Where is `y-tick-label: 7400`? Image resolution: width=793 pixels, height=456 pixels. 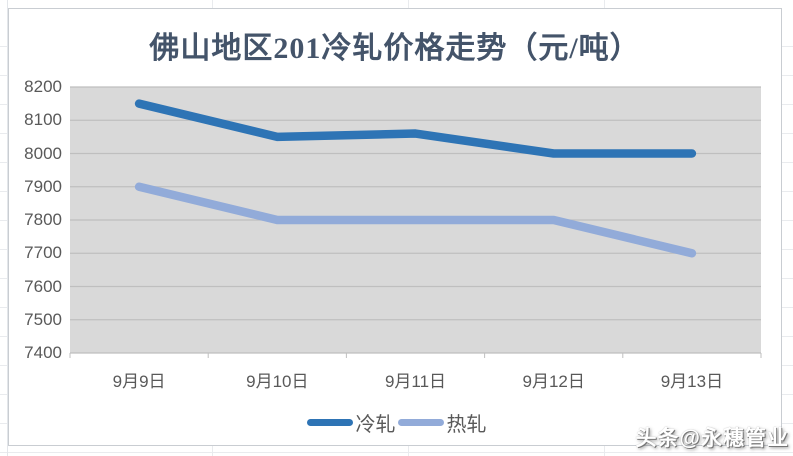
y-tick-label: 7400 is located at coordinates (43, 352).